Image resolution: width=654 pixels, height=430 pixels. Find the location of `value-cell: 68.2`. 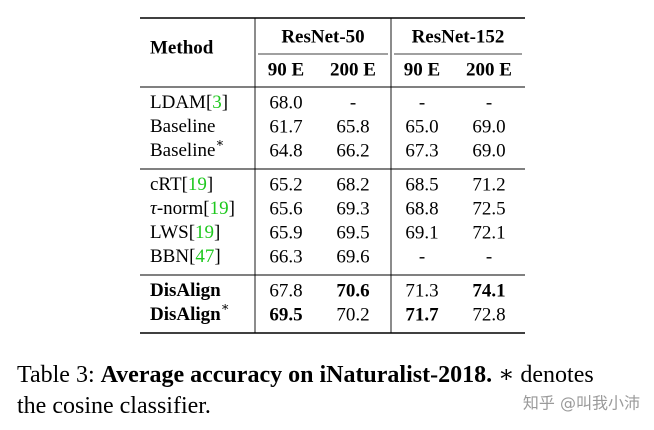

value-cell: 68.2 is located at coordinates (352, 184).